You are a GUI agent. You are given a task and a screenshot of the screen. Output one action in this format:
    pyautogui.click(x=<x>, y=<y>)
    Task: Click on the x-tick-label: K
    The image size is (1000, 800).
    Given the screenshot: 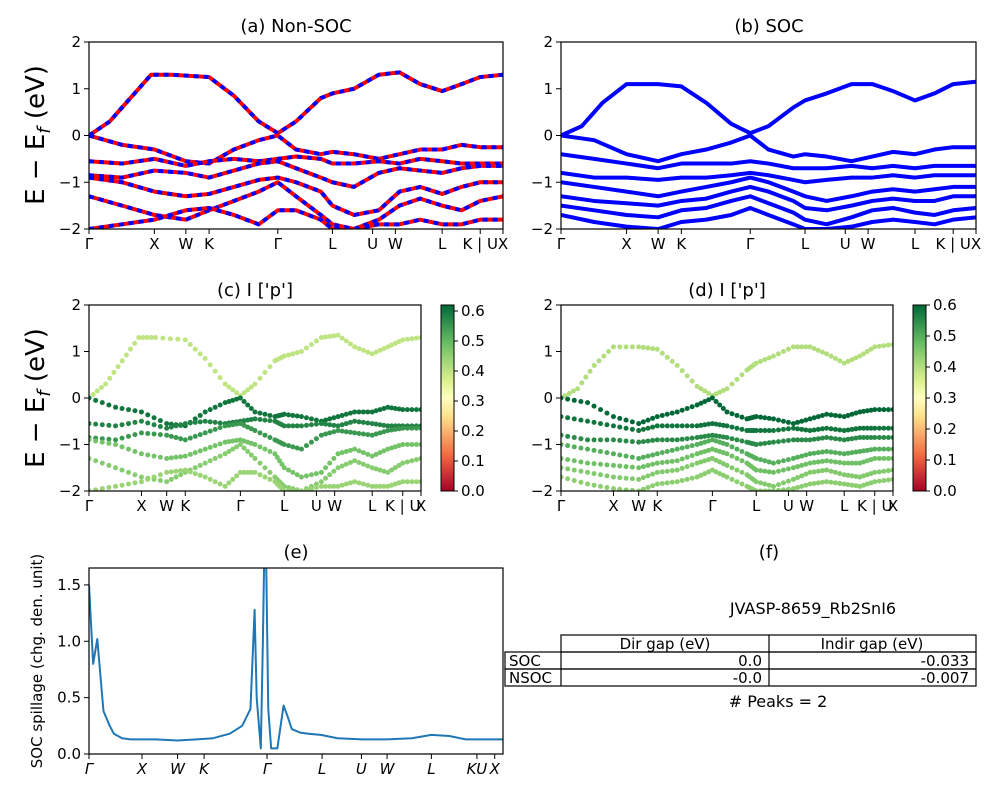 What is the action you would take?
    pyautogui.click(x=681, y=244)
    